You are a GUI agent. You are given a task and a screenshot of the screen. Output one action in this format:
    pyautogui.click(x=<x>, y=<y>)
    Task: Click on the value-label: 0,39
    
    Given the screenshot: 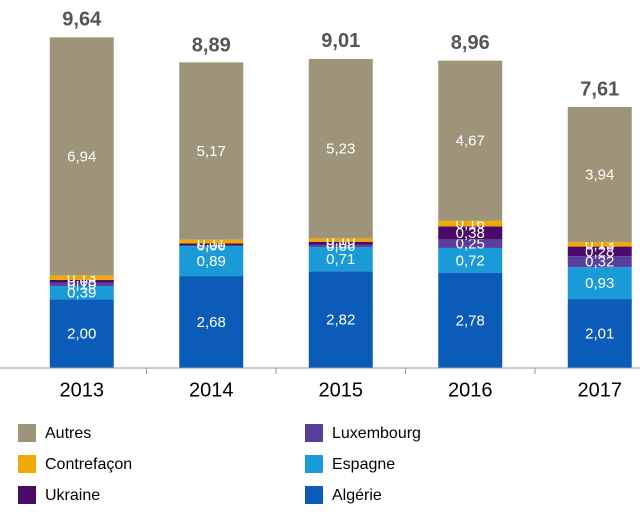 What is the action you would take?
    pyautogui.click(x=81, y=293)
    